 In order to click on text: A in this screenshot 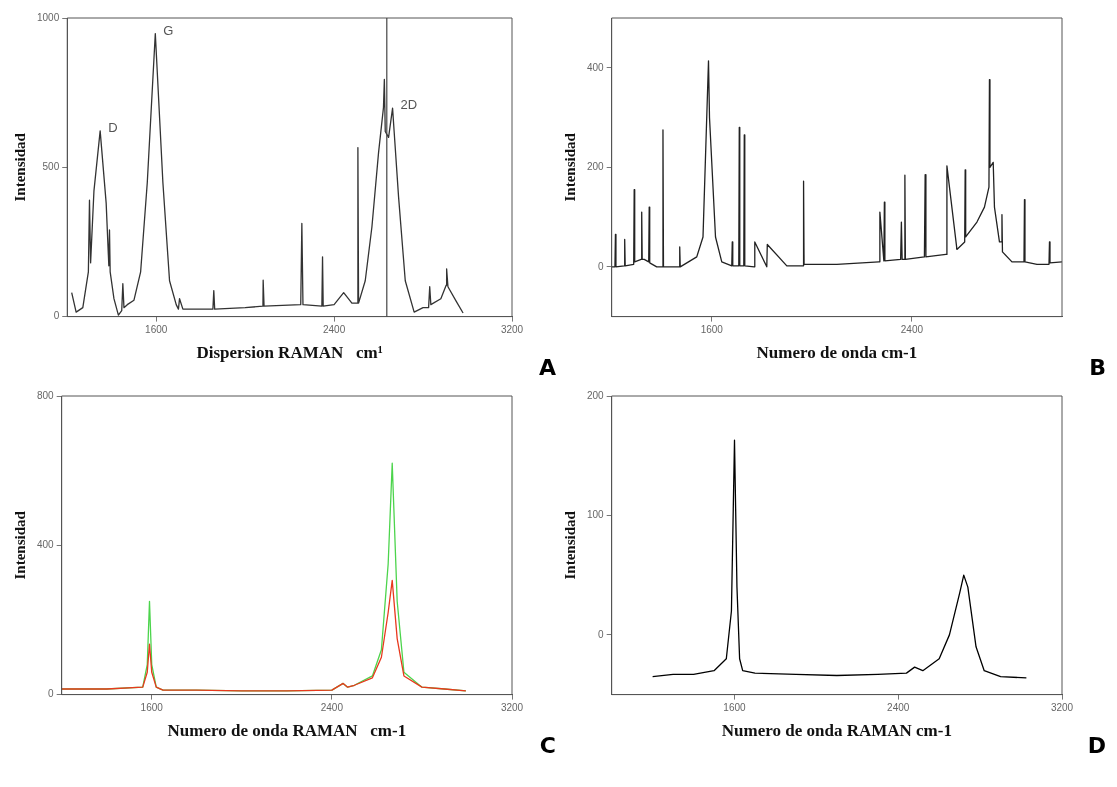, I will do `click(547, 367)`.